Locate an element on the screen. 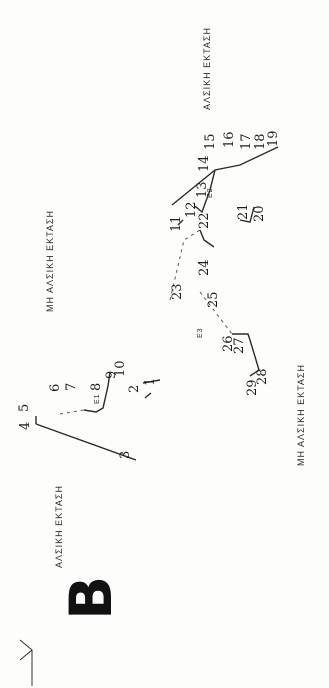 This screenshot has height=688, width=329. point-label-25: 25 is located at coordinates (213, 299).